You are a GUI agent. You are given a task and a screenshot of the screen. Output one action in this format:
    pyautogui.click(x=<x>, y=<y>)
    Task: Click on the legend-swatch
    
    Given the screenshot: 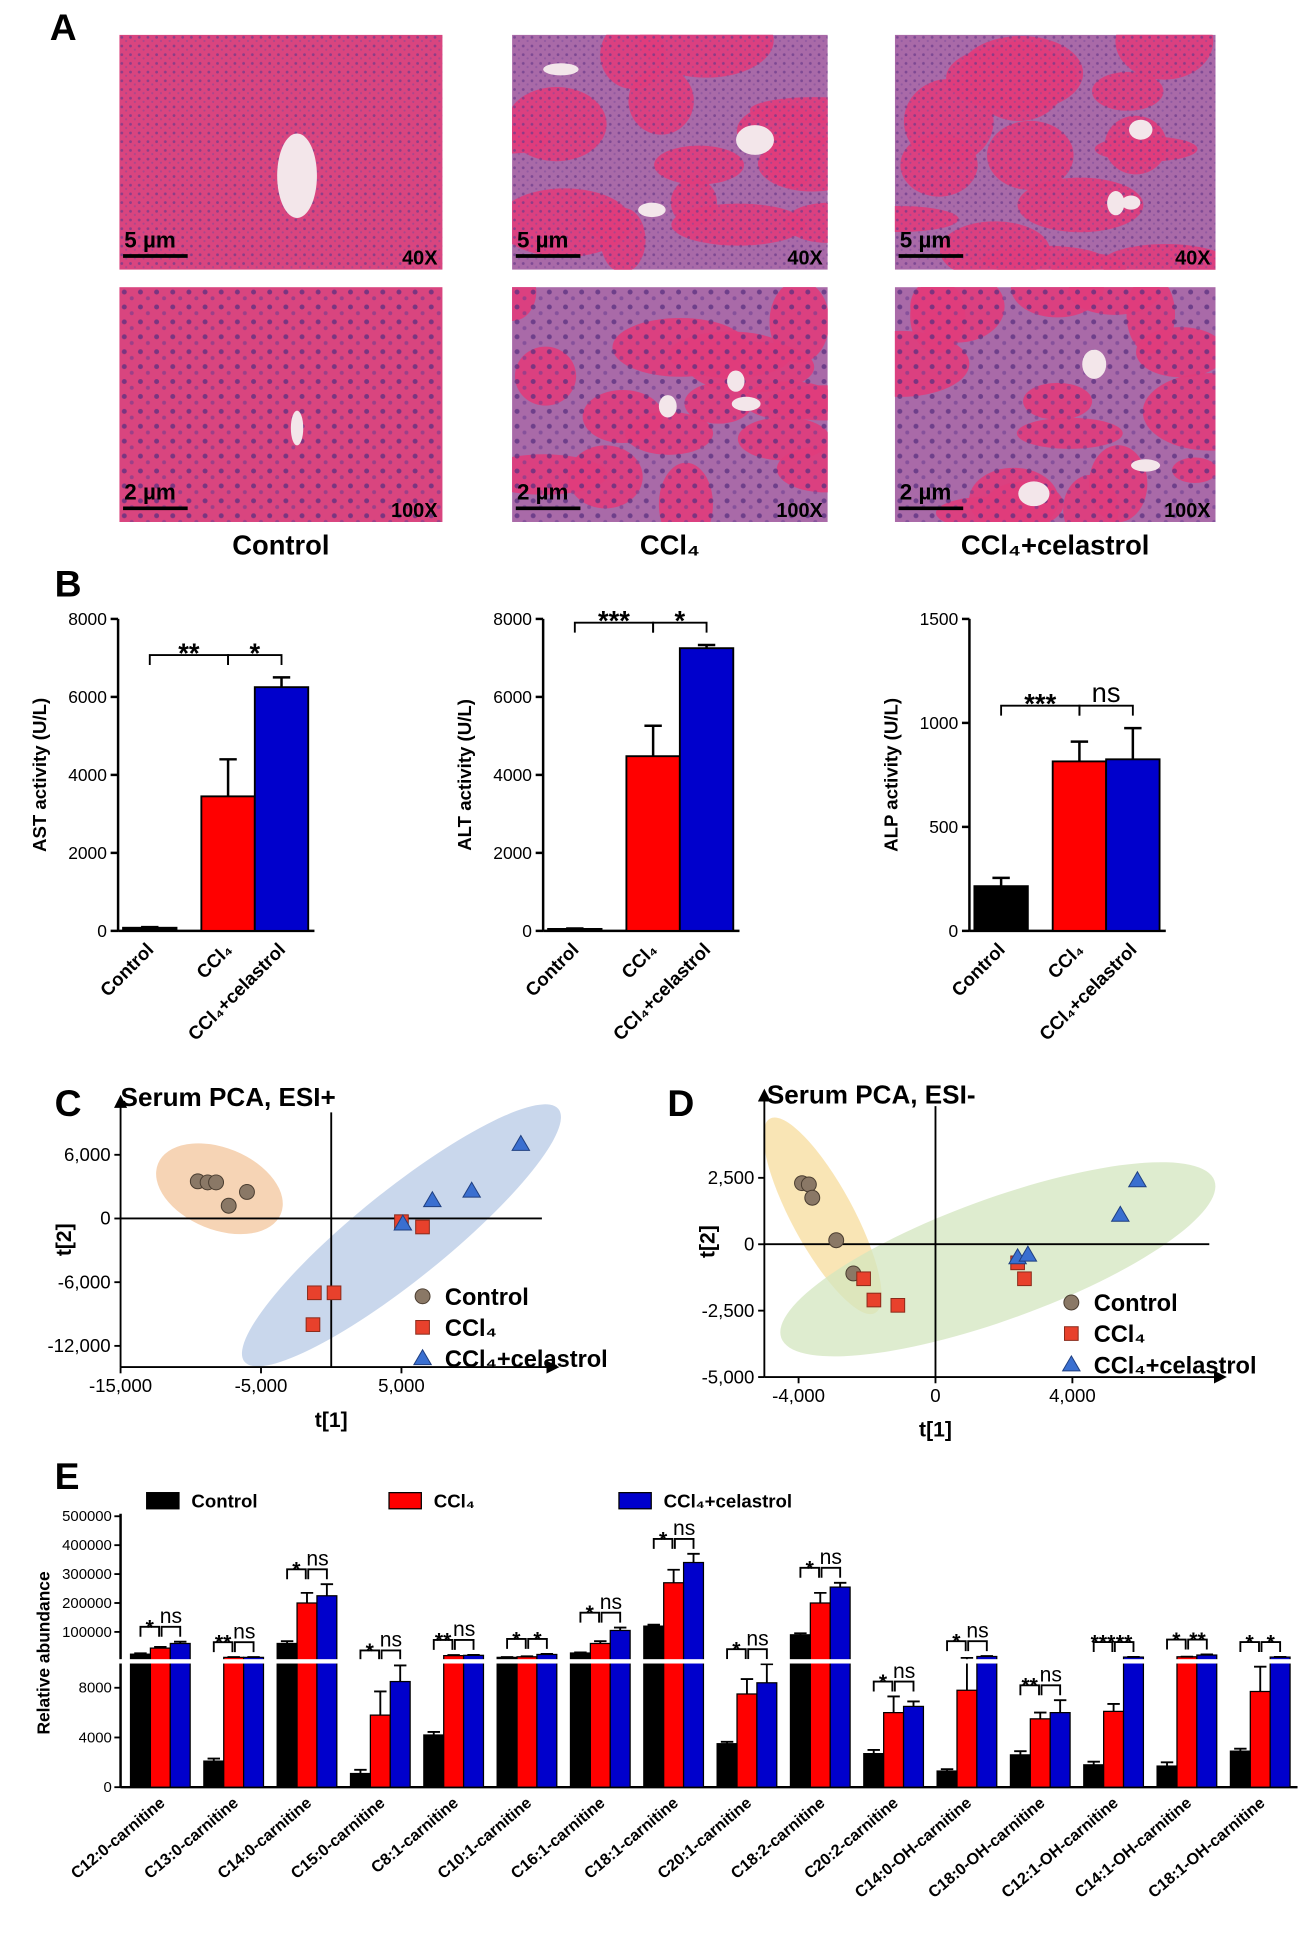 What is the action you would take?
    pyautogui.click(x=163, y=1501)
    